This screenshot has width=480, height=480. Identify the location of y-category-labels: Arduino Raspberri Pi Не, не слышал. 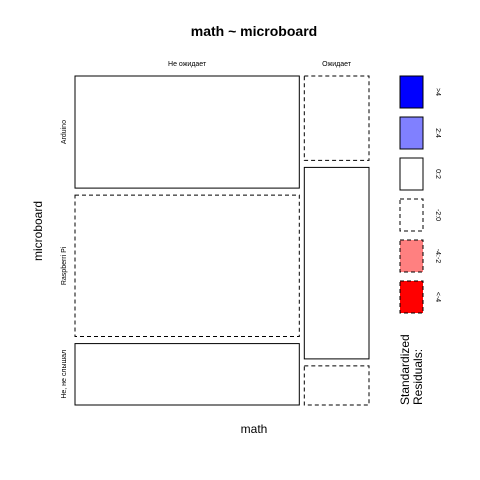
(64, 259).